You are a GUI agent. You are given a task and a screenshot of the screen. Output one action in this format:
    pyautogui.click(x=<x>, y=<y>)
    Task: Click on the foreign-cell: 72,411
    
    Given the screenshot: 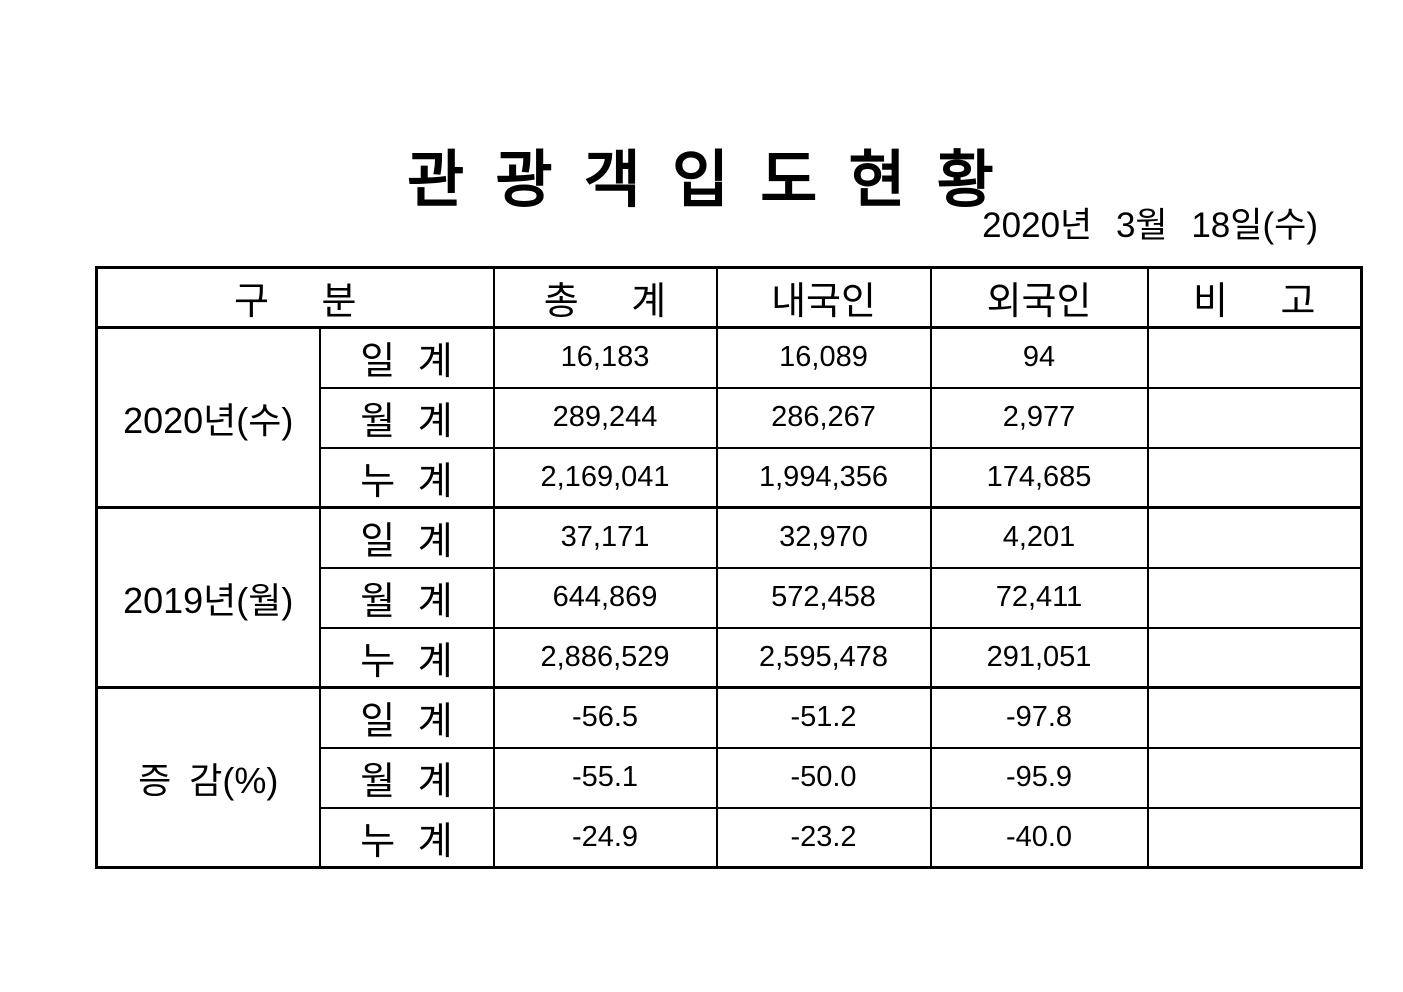 What is the action you would take?
    pyautogui.click(x=1039, y=597)
    